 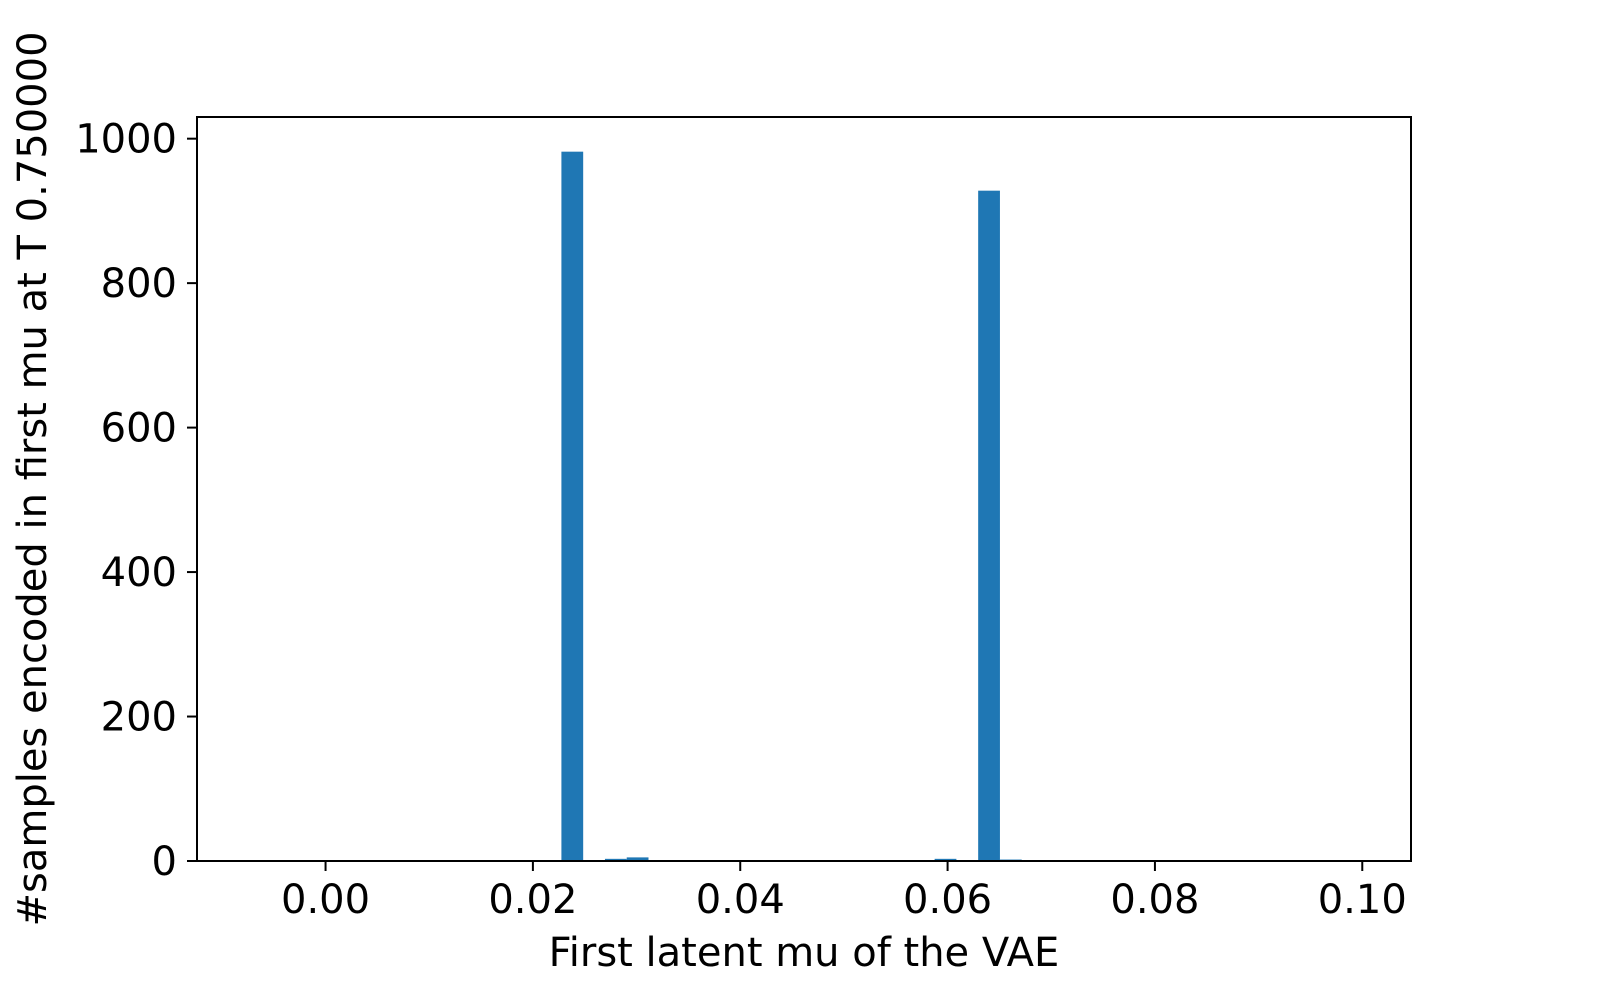 What do you see at coordinates (844, 892) in the screenshot?
I see `x-axis-ticks: 0.00 0.02 0.04 0.06 0.08 0.10` at bounding box center [844, 892].